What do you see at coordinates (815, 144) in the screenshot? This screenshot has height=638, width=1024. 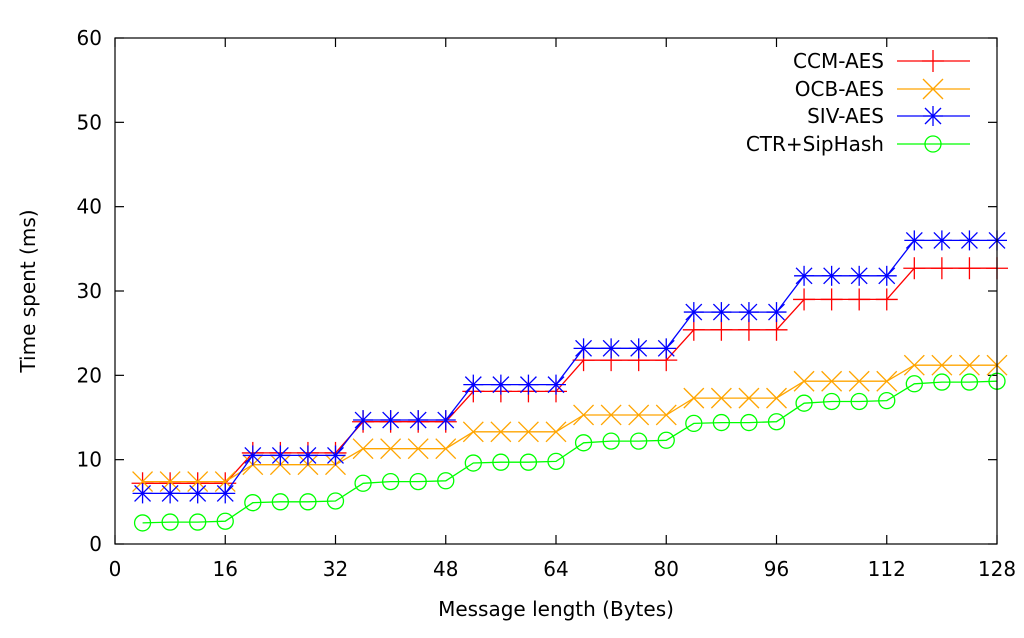 I see `legend-label: CTR+SipHash` at bounding box center [815, 144].